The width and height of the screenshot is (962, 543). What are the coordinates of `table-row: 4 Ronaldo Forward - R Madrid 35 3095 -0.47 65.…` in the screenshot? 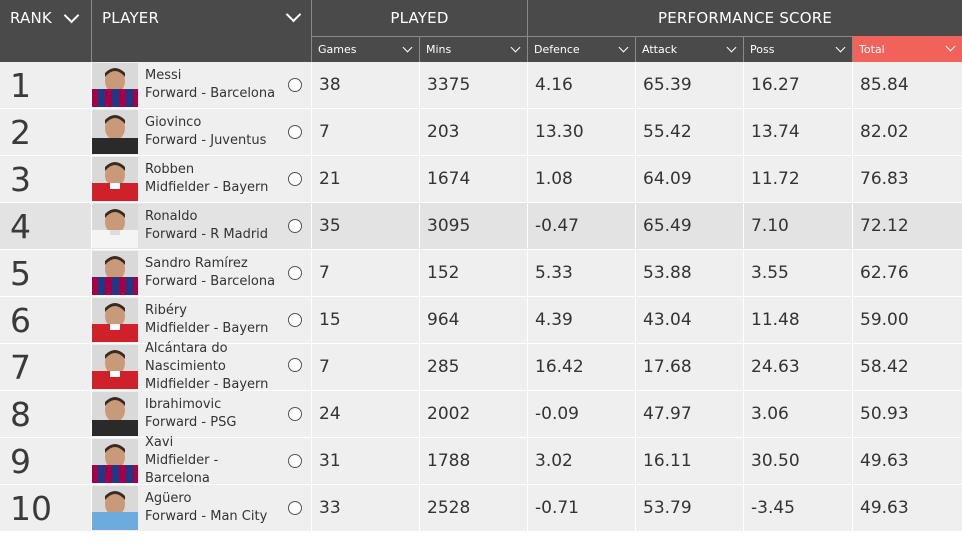 It's located at (481, 226).